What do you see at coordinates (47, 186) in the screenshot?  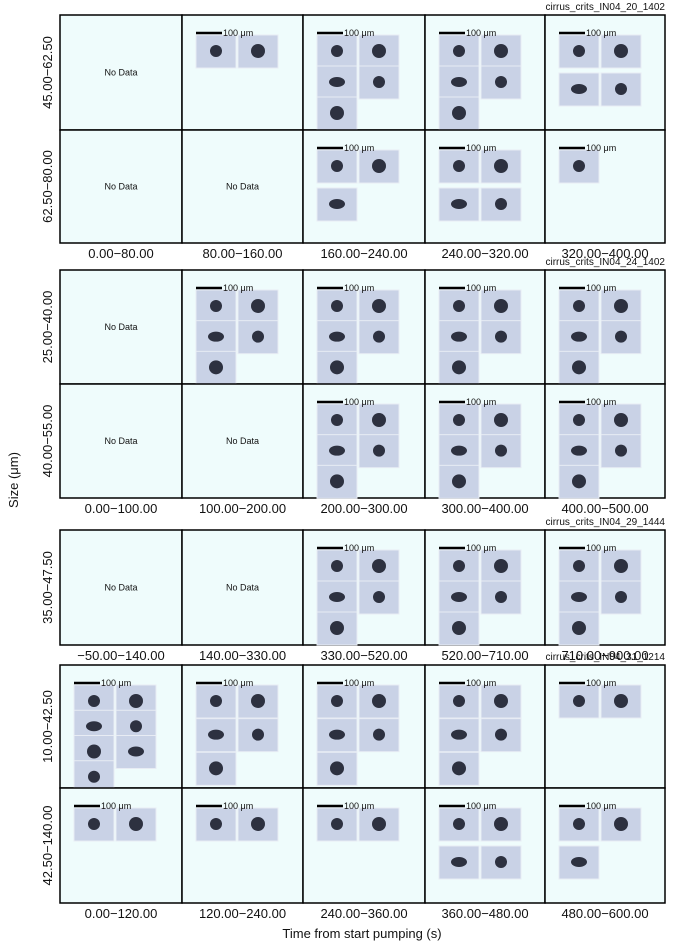 I see `row-label: 62.50−80.00` at bounding box center [47, 186].